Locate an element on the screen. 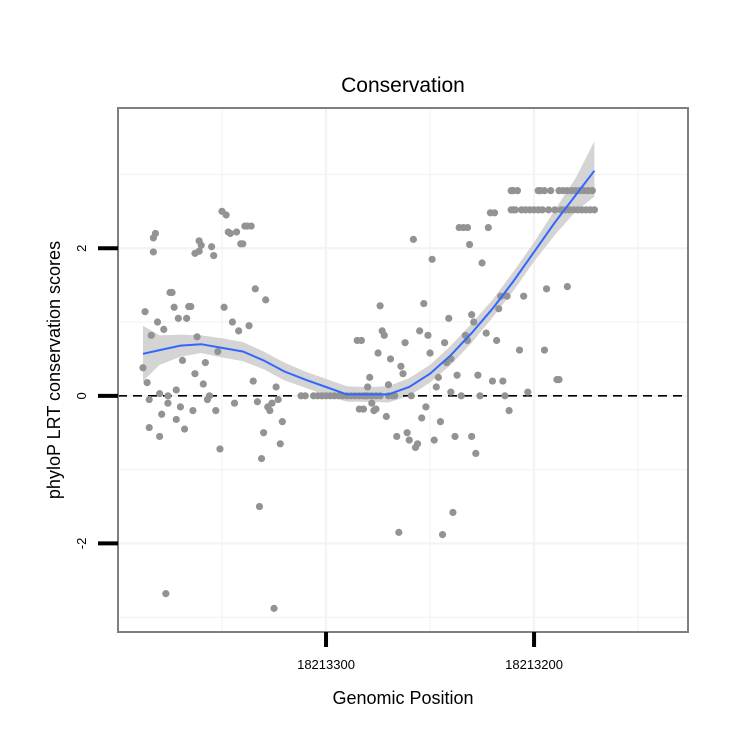 This screenshot has width=750, height=750. x-axis-ticks: 18213300 18213200 is located at coordinates (430, 652).